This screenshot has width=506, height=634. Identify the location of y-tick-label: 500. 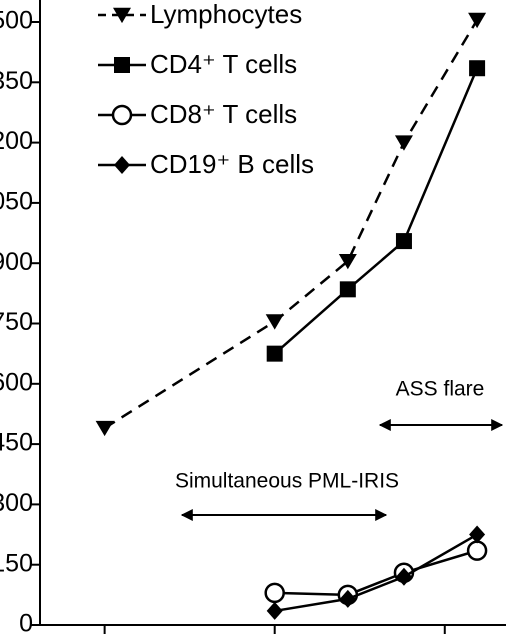
(16, 21).